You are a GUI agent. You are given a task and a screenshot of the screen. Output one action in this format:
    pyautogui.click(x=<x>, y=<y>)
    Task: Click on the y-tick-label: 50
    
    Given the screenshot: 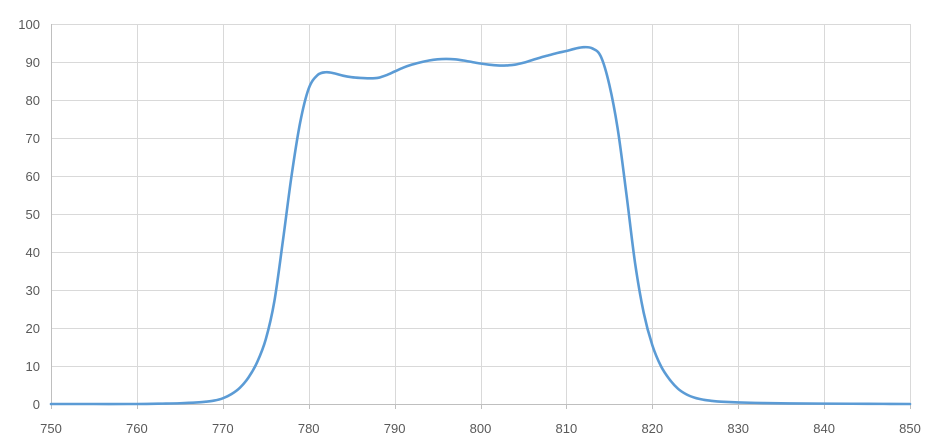 What is the action you would take?
    pyautogui.click(x=33, y=214)
    